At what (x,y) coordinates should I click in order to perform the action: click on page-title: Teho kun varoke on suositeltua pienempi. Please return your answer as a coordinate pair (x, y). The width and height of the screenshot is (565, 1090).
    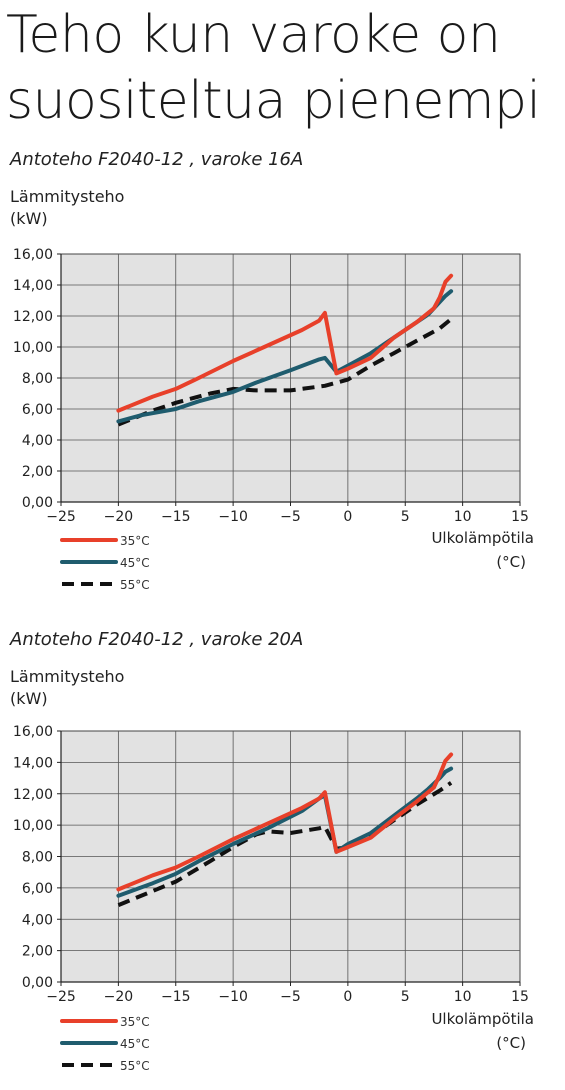
    Looking at the image, I should click on (273, 68).